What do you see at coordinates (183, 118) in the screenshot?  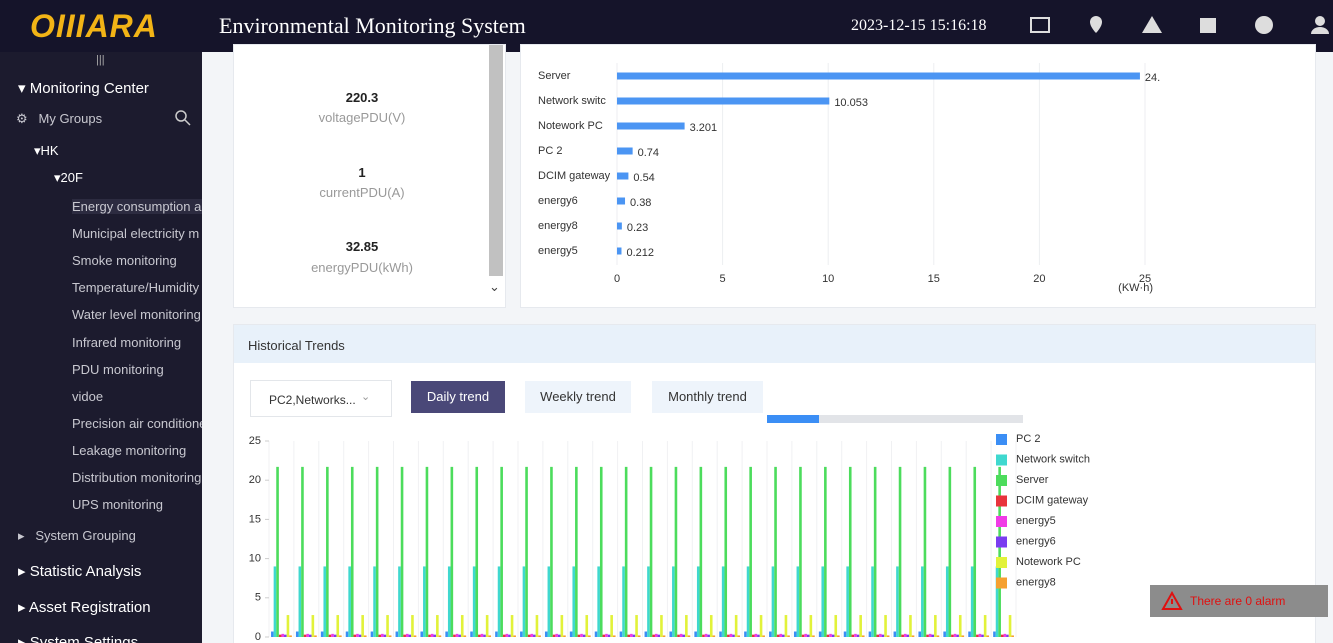 I see `search-icon` at bounding box center [183, 118].